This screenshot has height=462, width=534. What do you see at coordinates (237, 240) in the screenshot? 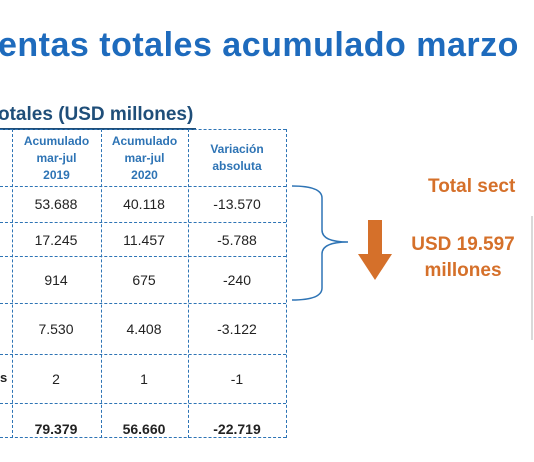
I see `table-cell: -5.788` at bounding box center [237, 240].